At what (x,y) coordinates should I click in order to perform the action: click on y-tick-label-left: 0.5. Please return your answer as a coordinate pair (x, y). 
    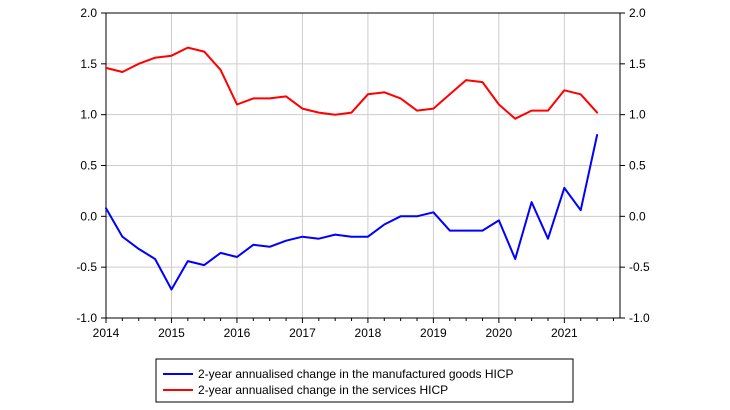
    Looking at the image, I should click on (88, 166).